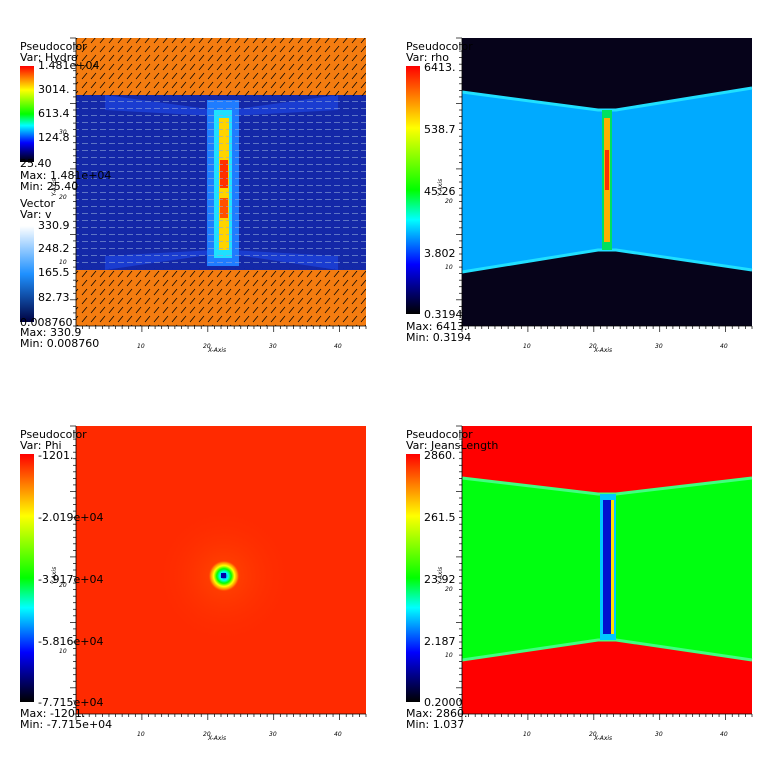 The height and width of the screenshot is (772, 772). I want to click on phi-cbar-tick-4: -7.715e+04, so click(71, 702).